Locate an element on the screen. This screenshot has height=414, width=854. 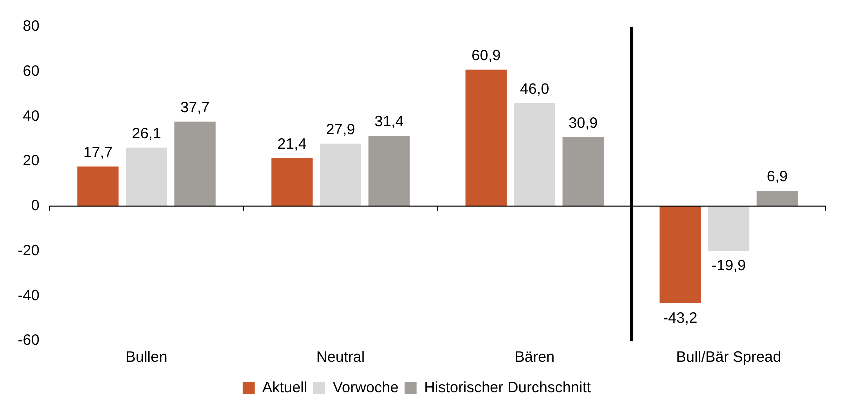
x-tick-label: Bären is located at coordinates (534, 357).